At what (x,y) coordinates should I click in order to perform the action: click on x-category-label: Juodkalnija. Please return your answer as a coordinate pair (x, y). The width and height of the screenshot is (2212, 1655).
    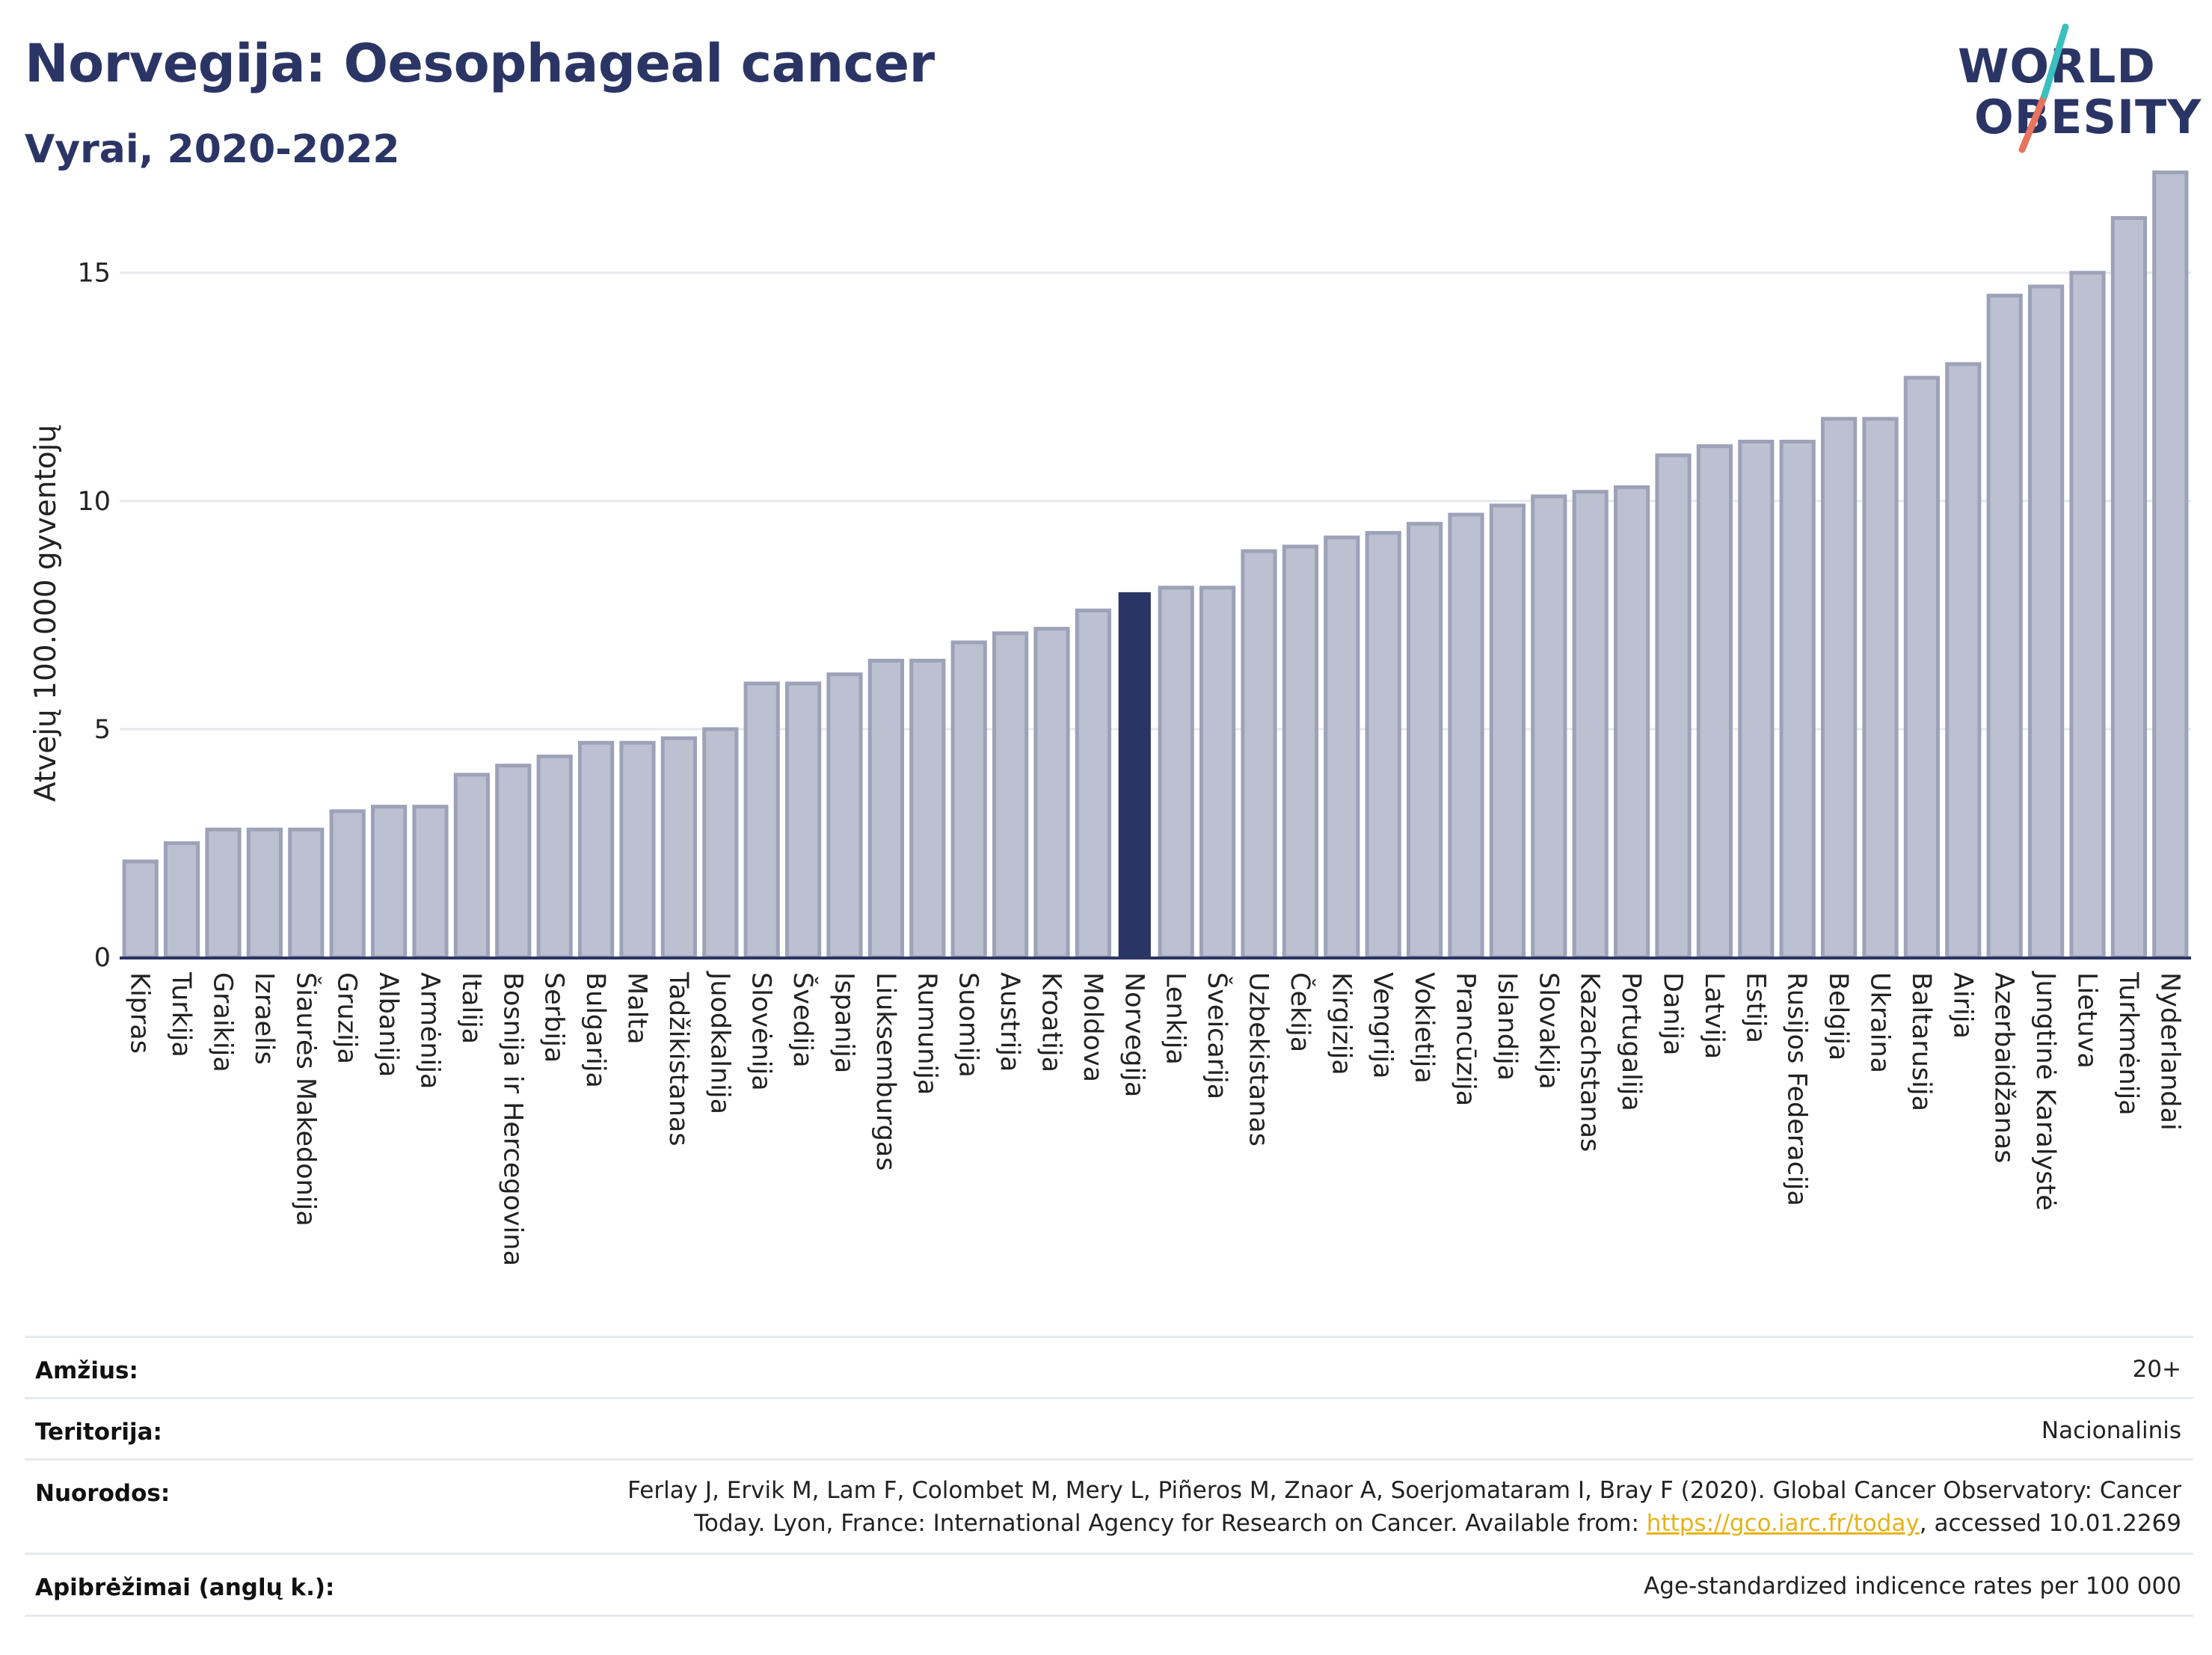
    Looking at the image, I should click on (719, 1042).